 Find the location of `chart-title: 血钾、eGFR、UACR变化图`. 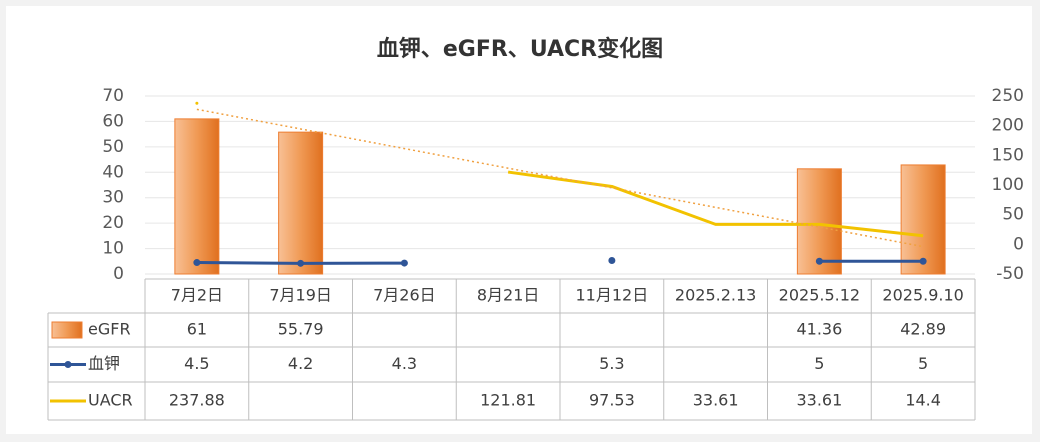

chart-title: 血钾、eGFR、UACR变化图 is located at coordinates (520, 49).